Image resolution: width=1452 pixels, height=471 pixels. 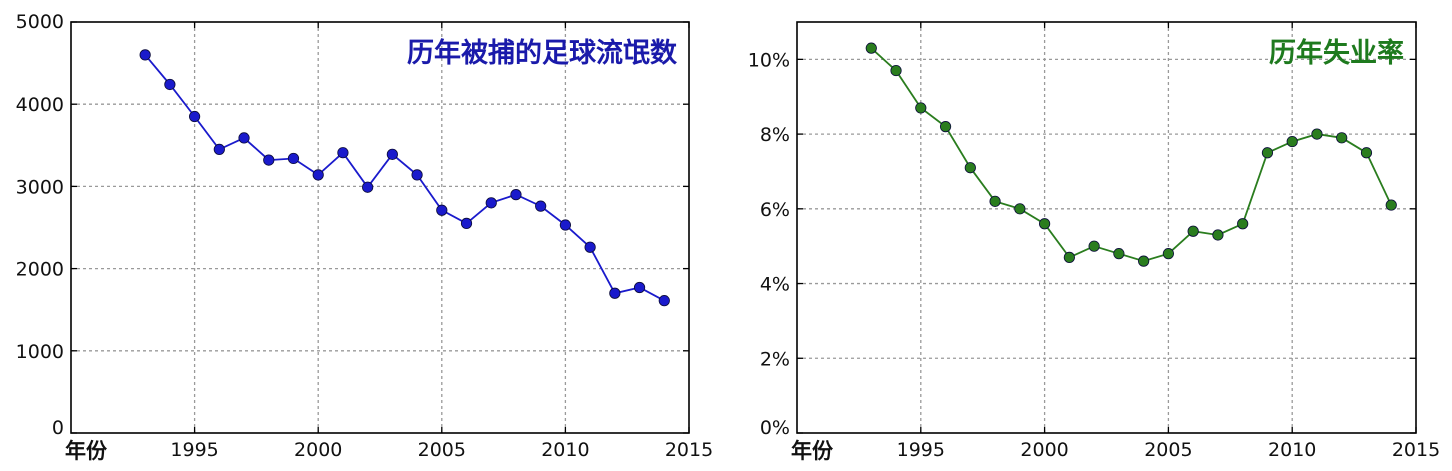 I want to click on y-tick-label: 4%, so click(x=775, y=285).